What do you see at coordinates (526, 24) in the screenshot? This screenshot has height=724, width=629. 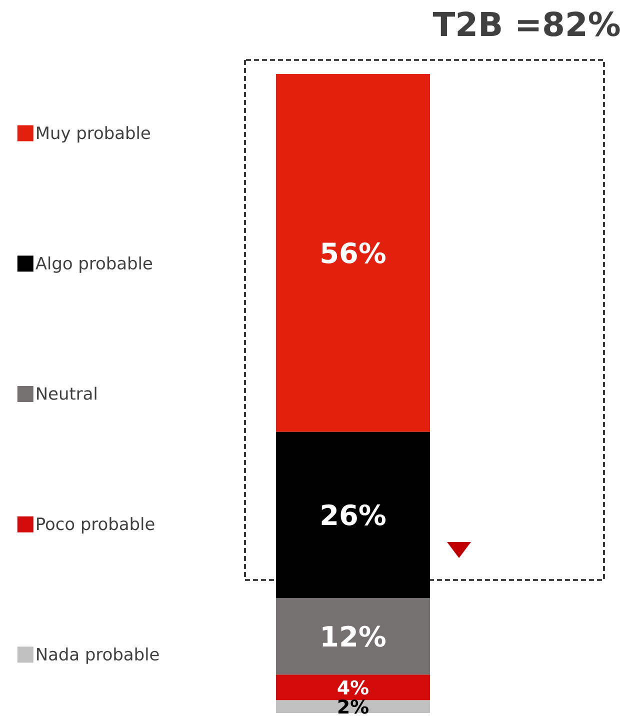 I see `text: T2B =82%` at bounding box center [526, 24].